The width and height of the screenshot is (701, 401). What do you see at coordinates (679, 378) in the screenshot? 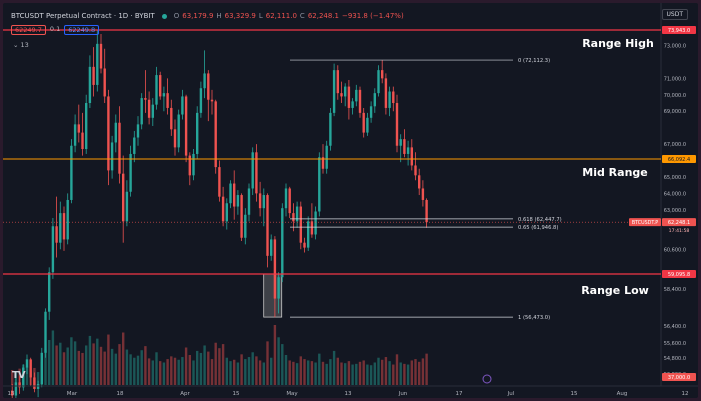
I see `volume-price-tag: 37,000.0` at bounding box center [679, 378].